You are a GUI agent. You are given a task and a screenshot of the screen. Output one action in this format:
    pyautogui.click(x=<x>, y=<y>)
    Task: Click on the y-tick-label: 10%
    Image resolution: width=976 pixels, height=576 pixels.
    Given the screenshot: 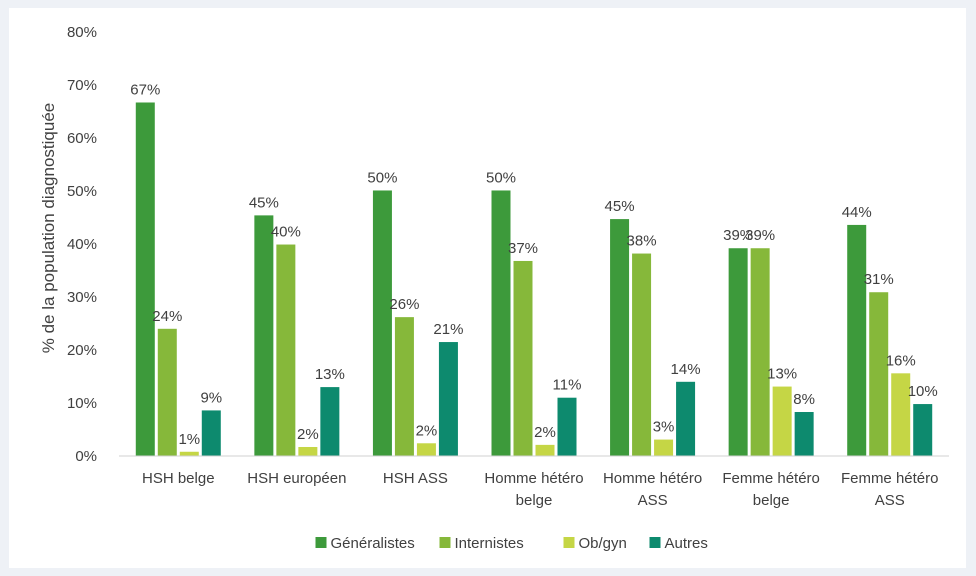 What is the action you would take?
    pyautogui.click(x=82, y=403)
    